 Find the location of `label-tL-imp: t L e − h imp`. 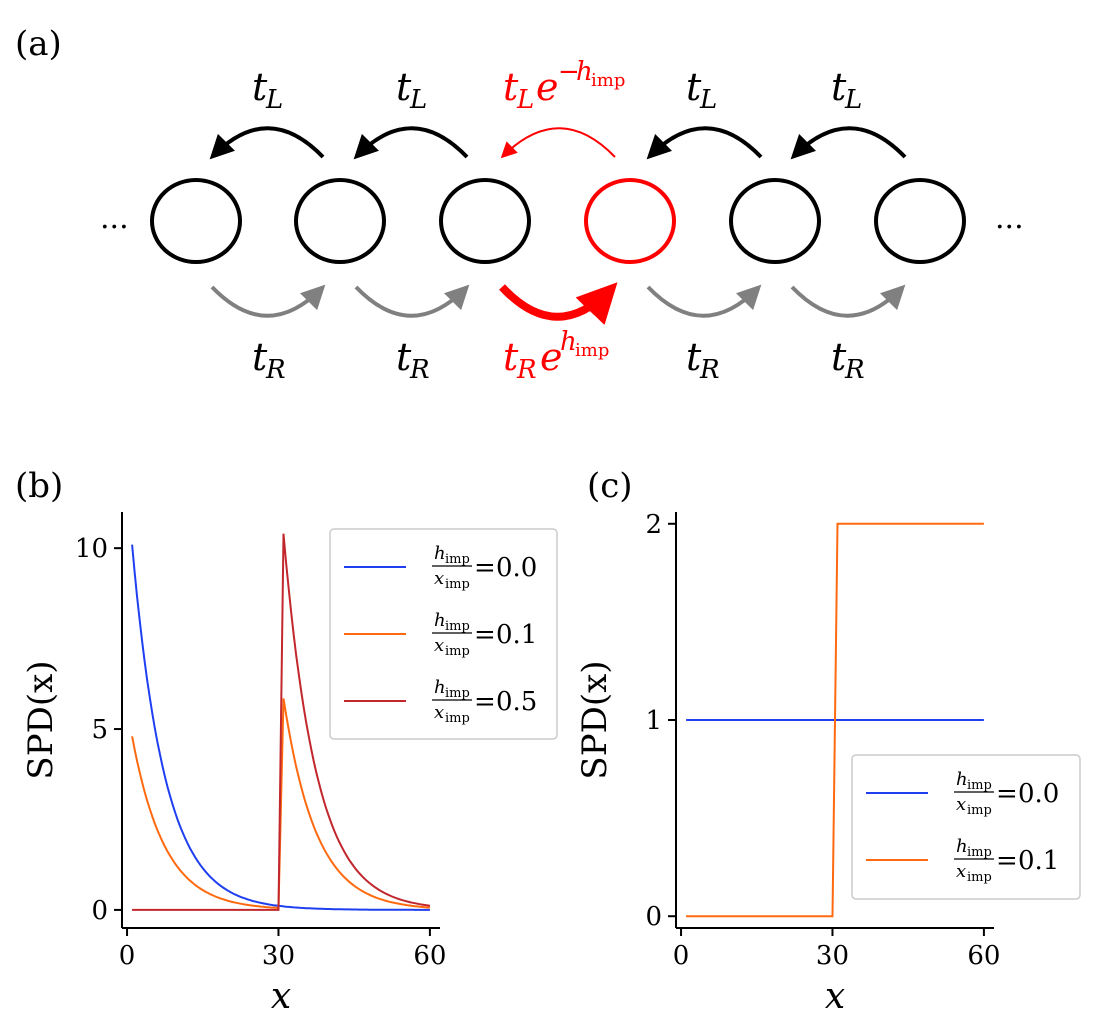

label-tL-imp: t L e − h imp is located at coordinates (564, 86).